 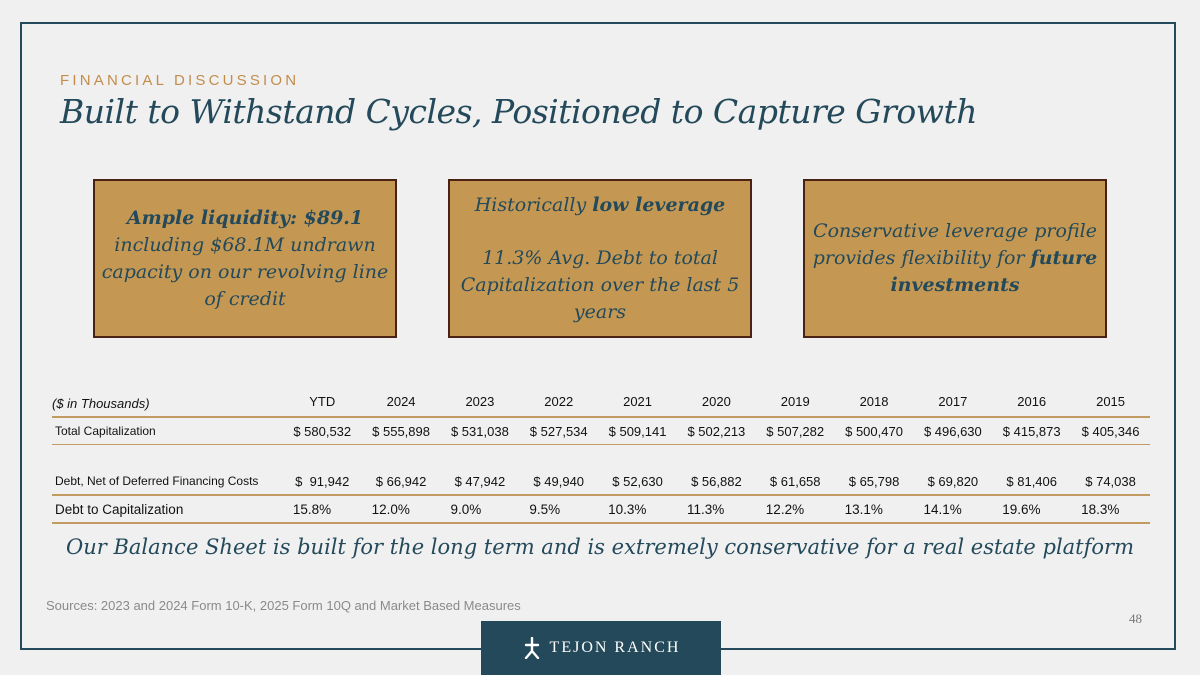 I want to click on table-cell: $ 61,658, so click(x=795, y=470).